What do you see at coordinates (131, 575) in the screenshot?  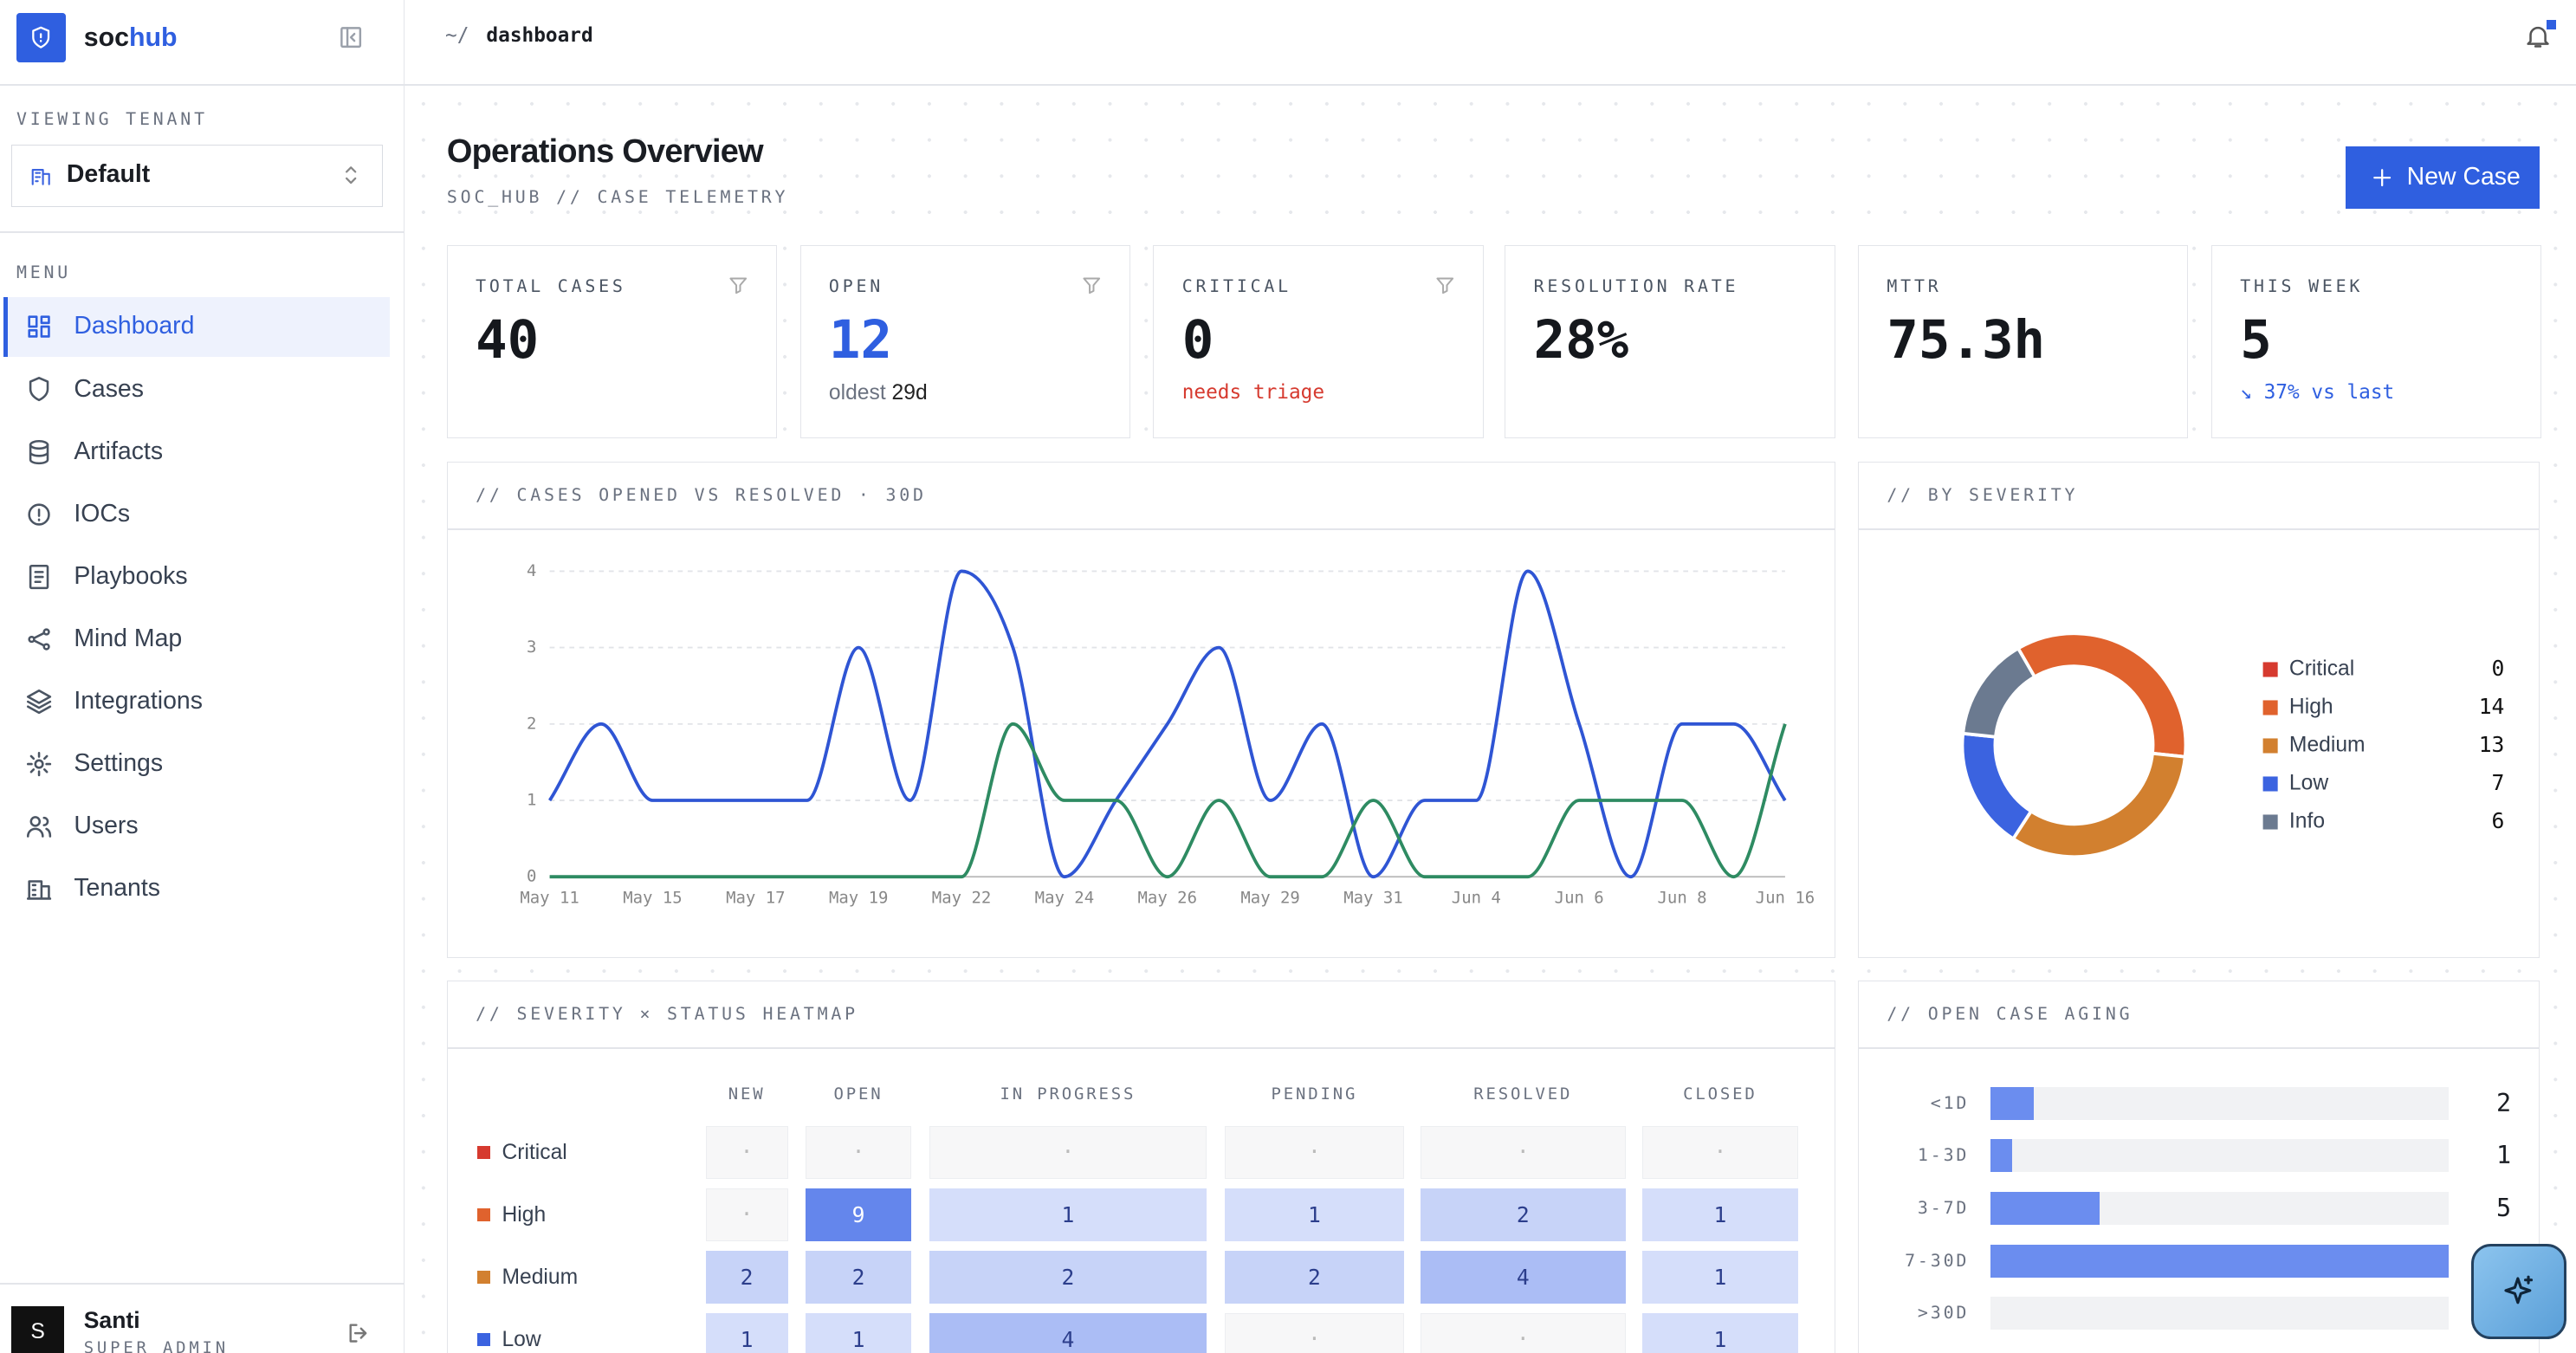 I see `menu-label: Playbooks` at bounding box center [131, 575].